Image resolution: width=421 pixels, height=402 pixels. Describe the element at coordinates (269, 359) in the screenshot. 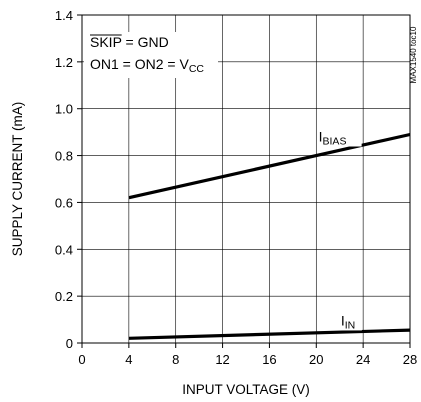

I see `x-tick-label: 16` at that location.